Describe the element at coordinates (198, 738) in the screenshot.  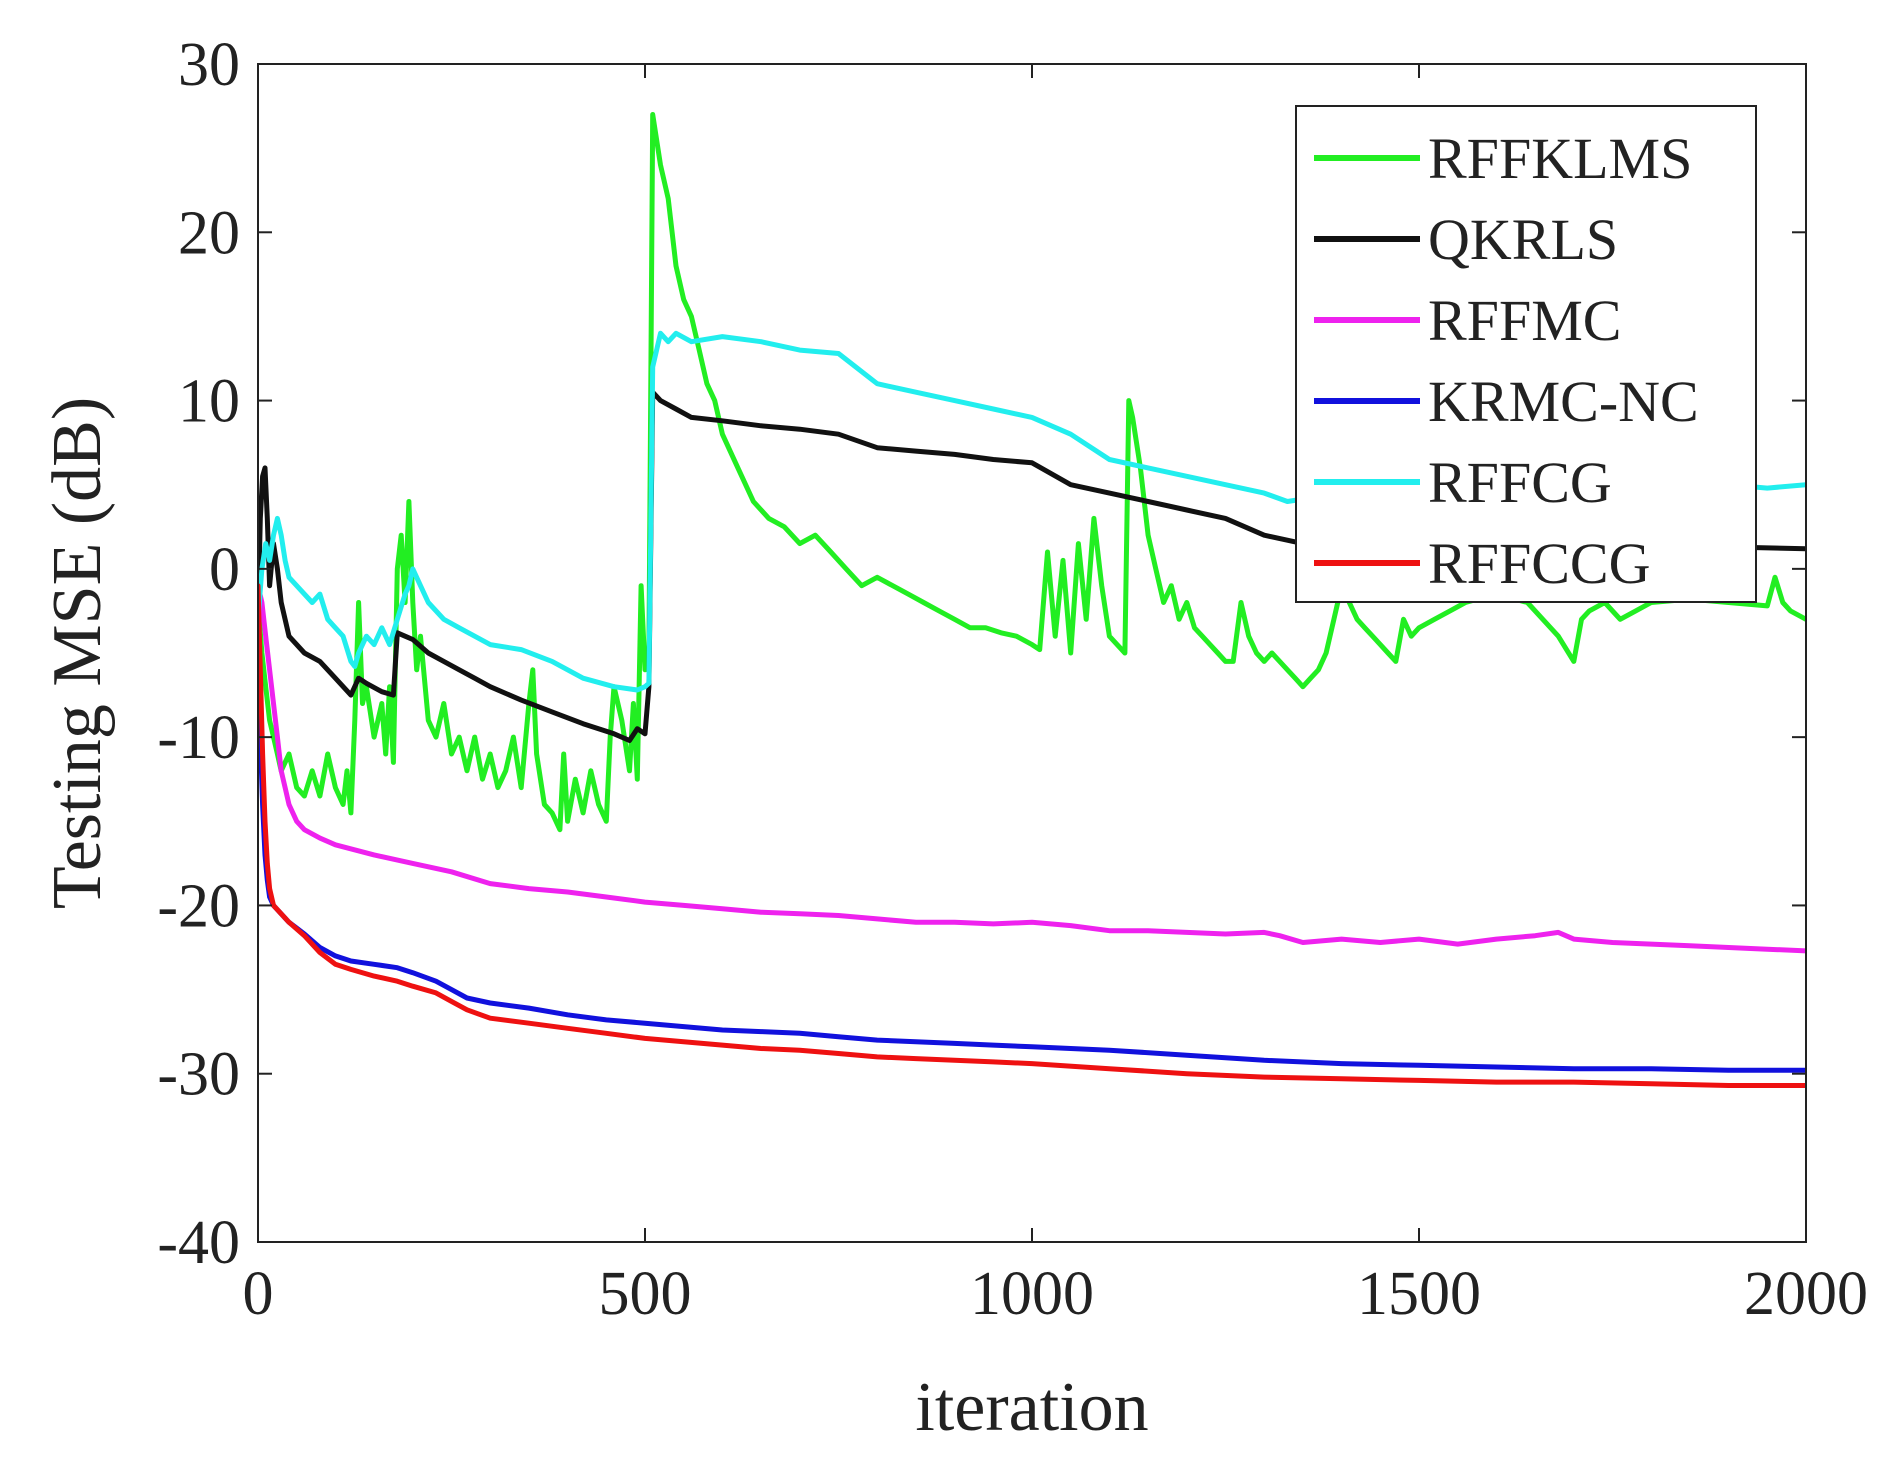
I see `y-tick-label: -10` at that location.